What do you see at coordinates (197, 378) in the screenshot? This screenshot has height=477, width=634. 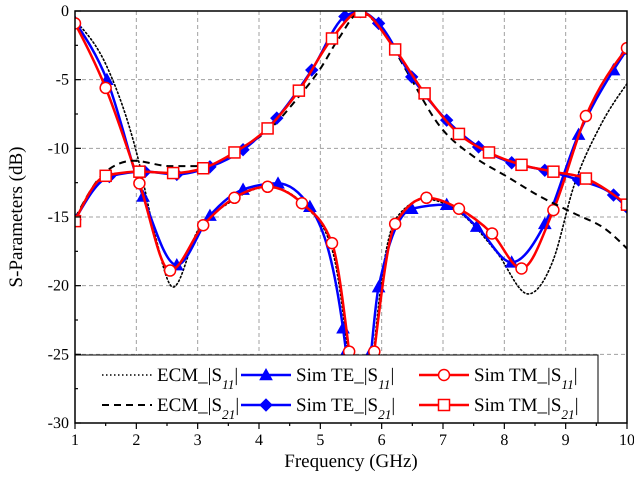 I see `legend-label: ECM_|S$_{11}$|` at bounding box center [197, 378].